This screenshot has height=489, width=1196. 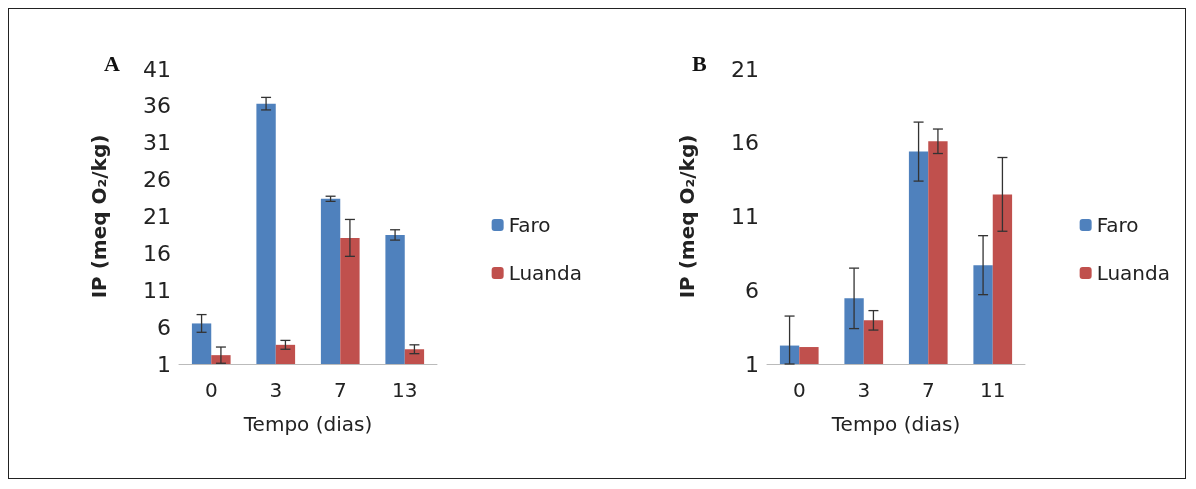 What do you see at coordinates (699, 63) in the screenshot?
I see `chart-title: B` at bounding box center [699, 63].